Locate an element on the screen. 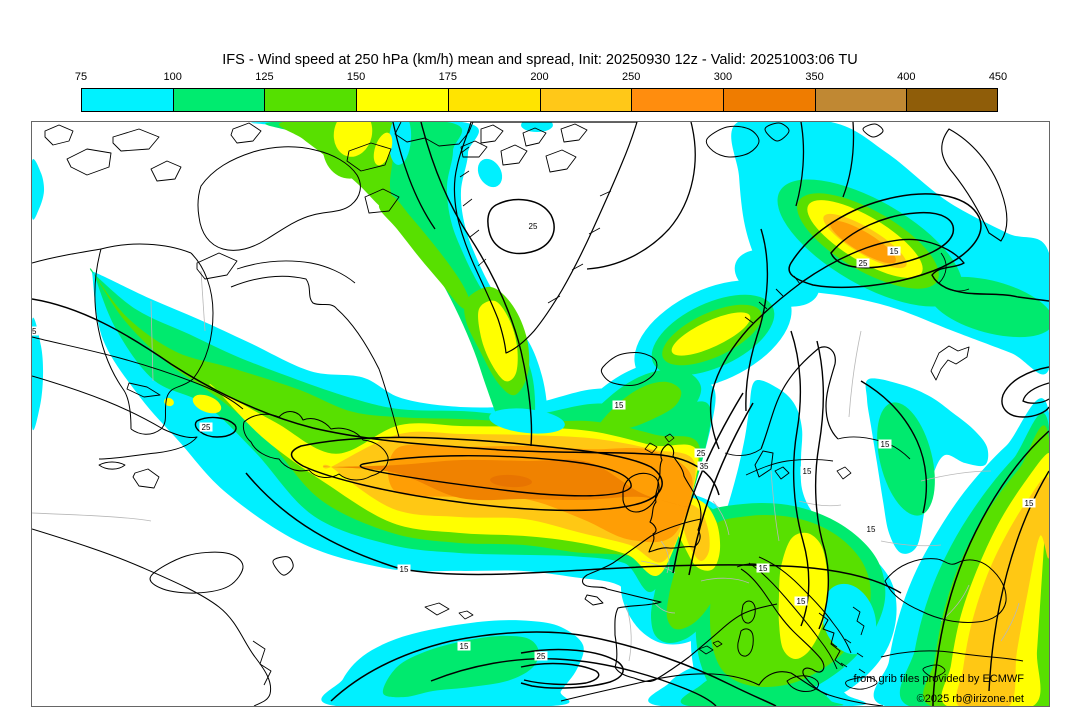 The height and width of the screenshot is (718, 1080). svg-text: ©2025 rb@irizone.net is located at coordinates (970, 699).